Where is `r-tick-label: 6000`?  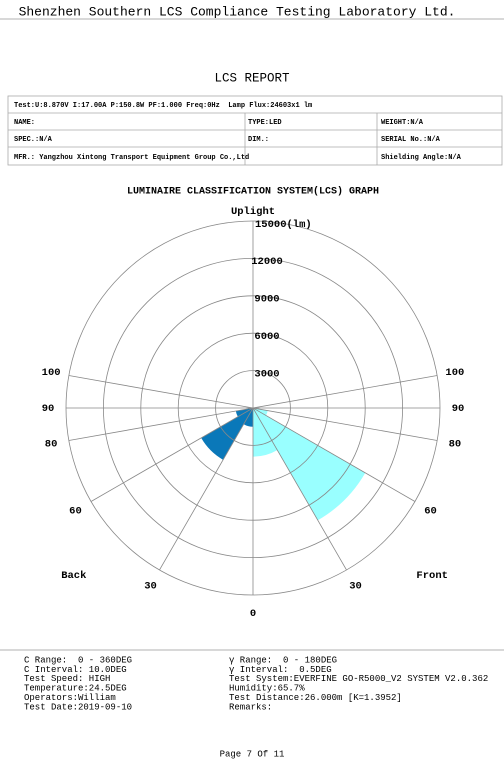
r-tick-label: 6000 is located at coordinates (266, 337).